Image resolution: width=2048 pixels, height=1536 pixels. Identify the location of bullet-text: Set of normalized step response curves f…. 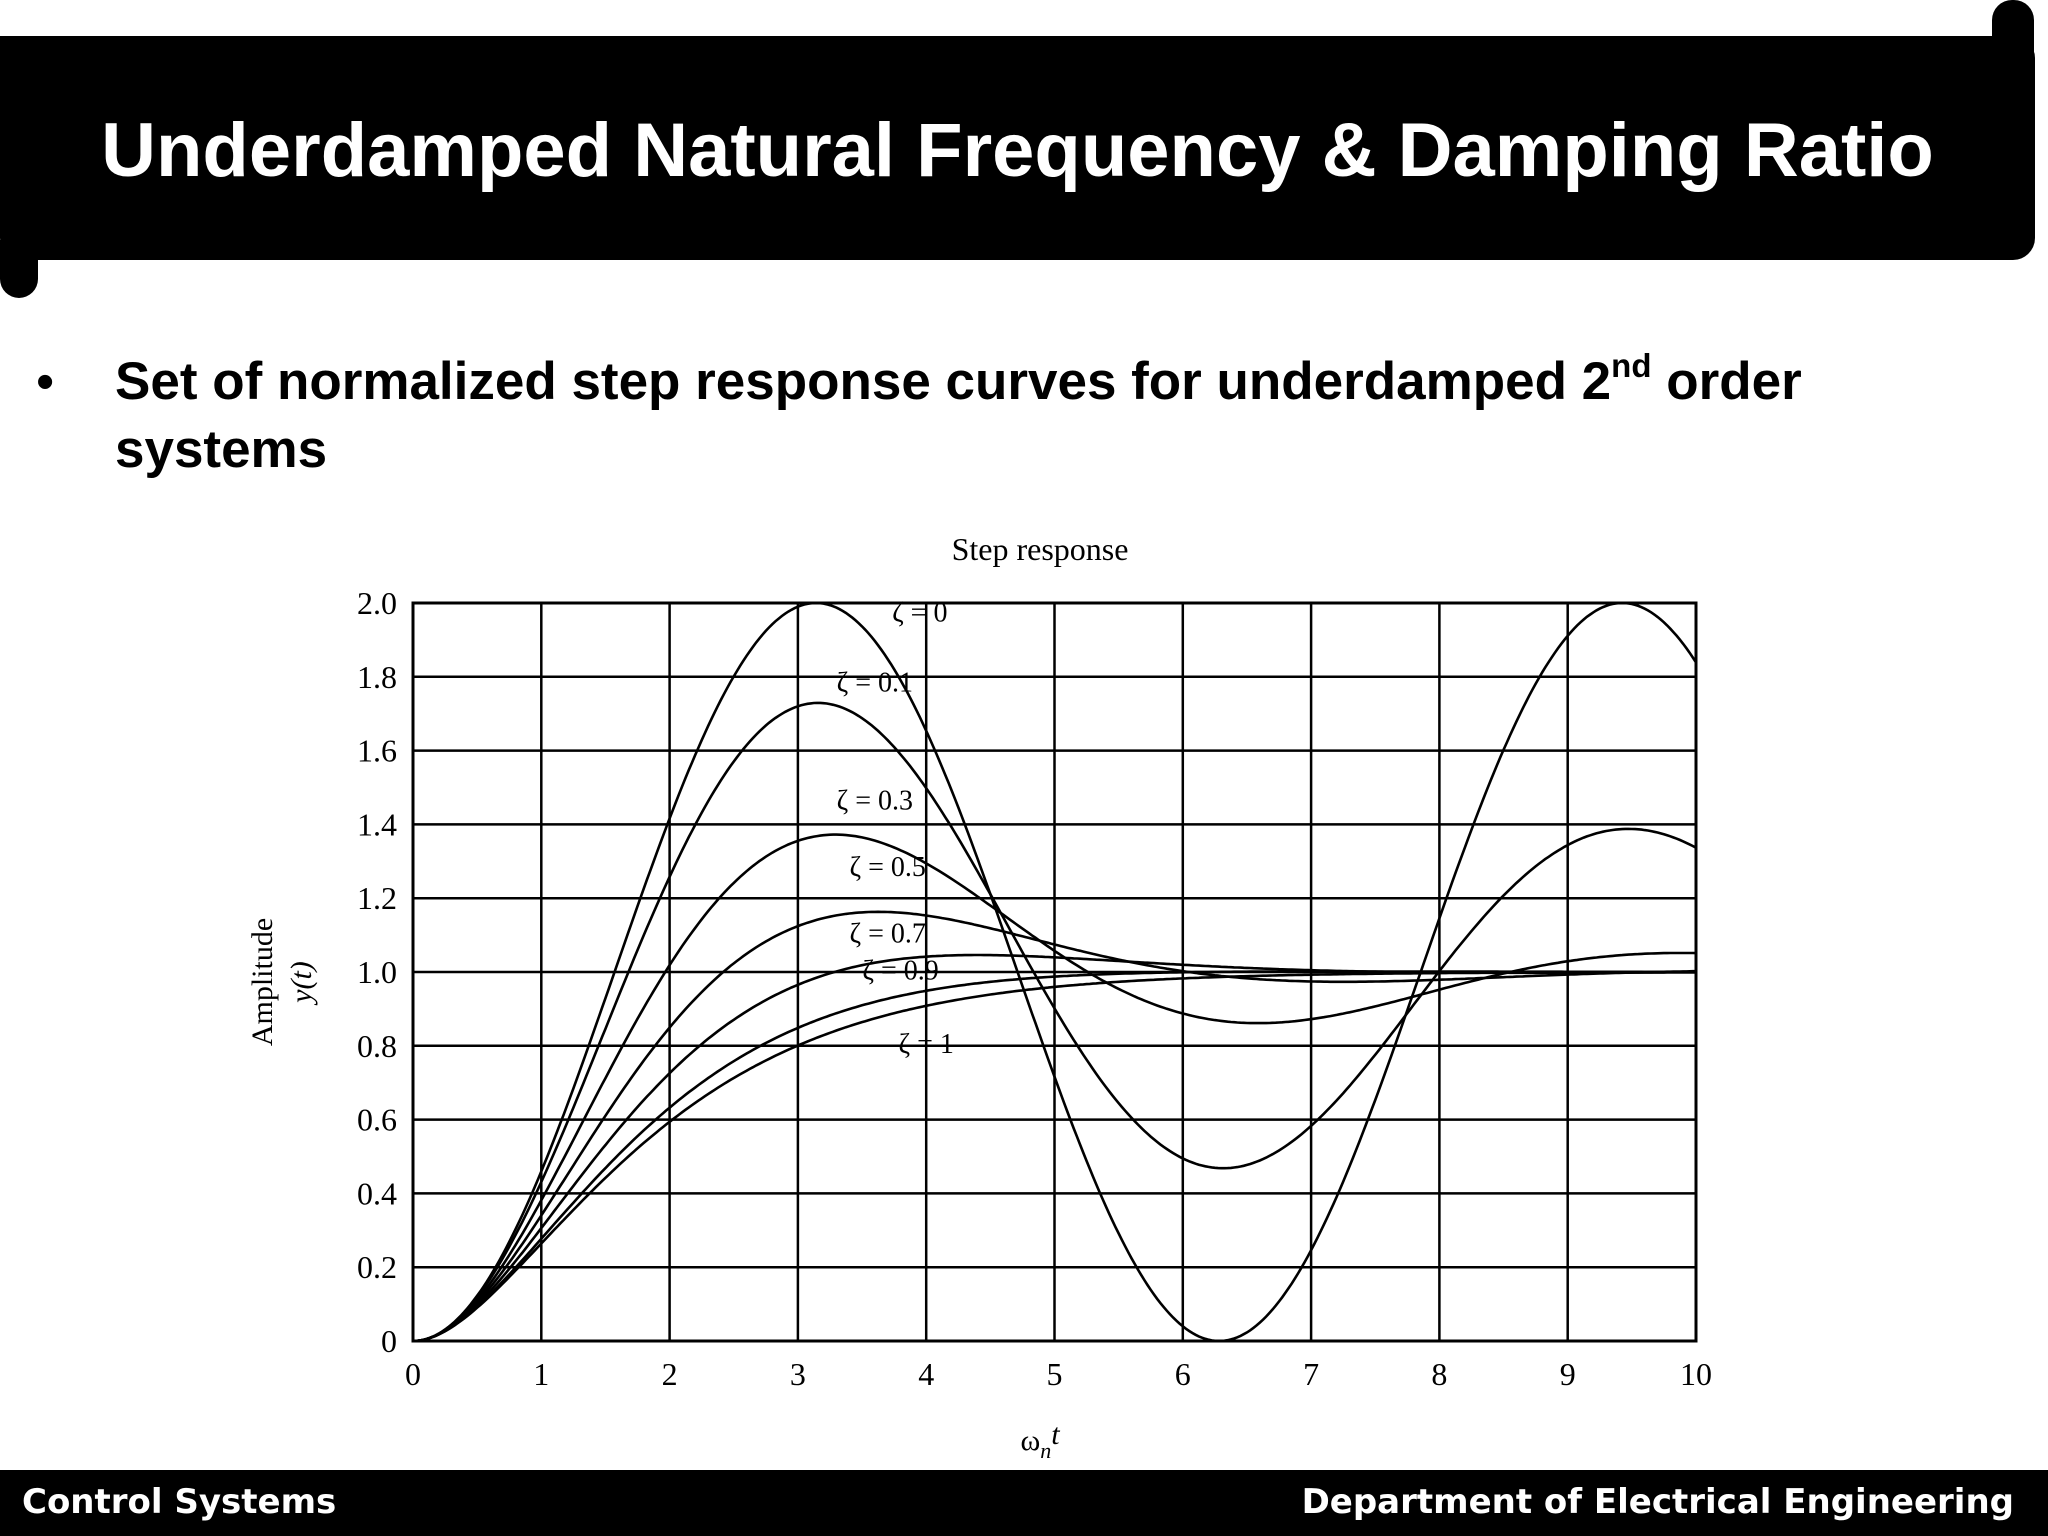
(1055, 416).